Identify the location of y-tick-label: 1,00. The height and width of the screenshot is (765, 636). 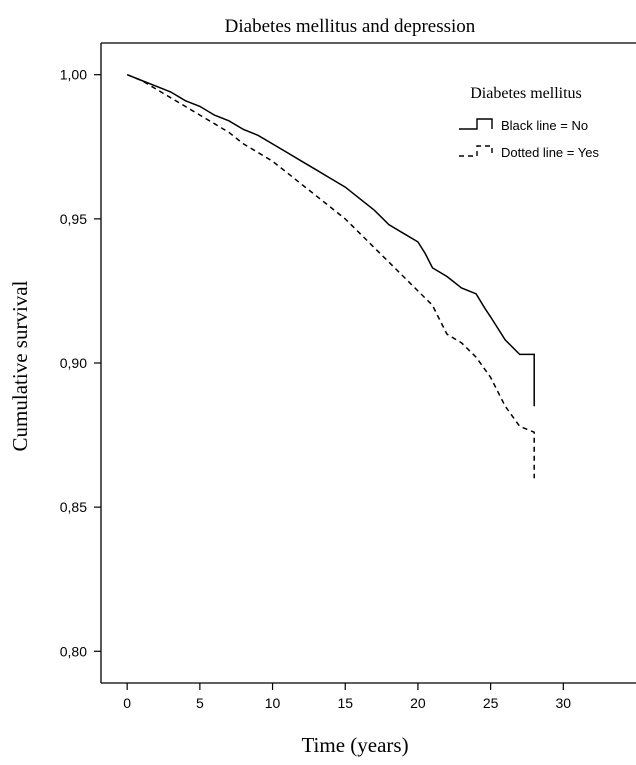
(73, 75).